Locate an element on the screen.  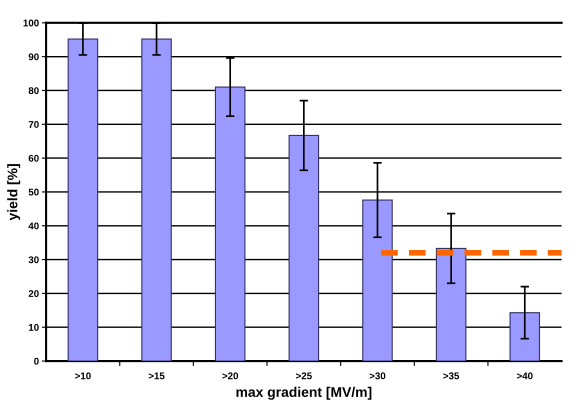
x-tick-label: >30 is located at coordinates (378, 376).